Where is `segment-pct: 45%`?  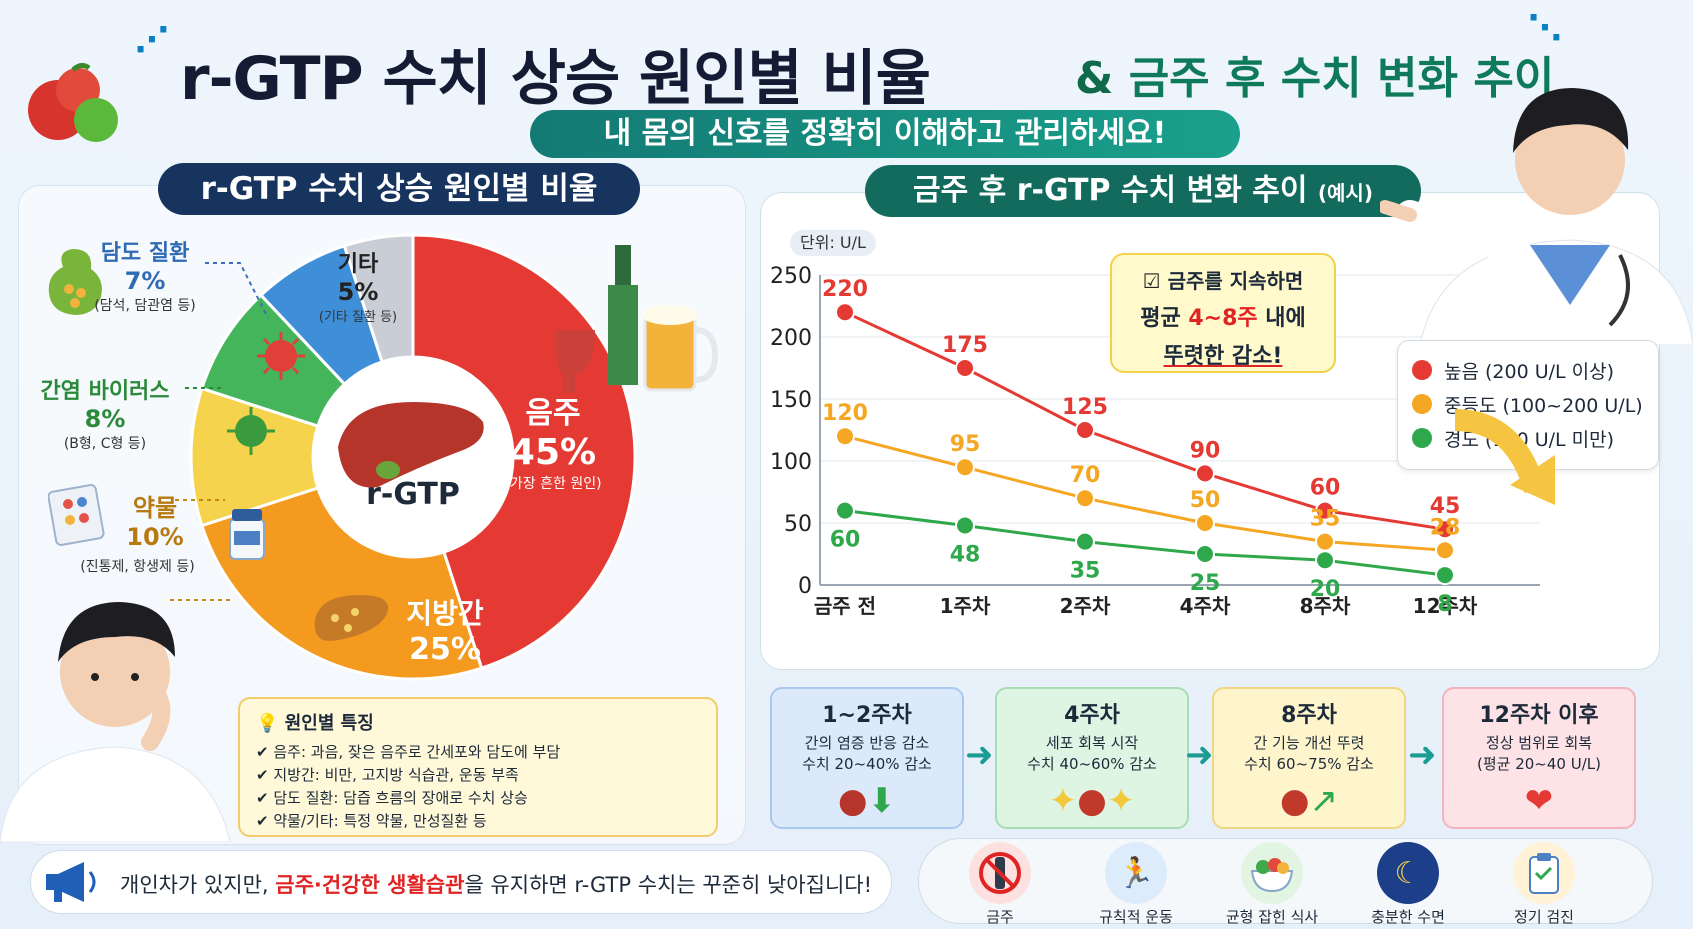 segment-pct: 45% is located at coordinates (553, 452).